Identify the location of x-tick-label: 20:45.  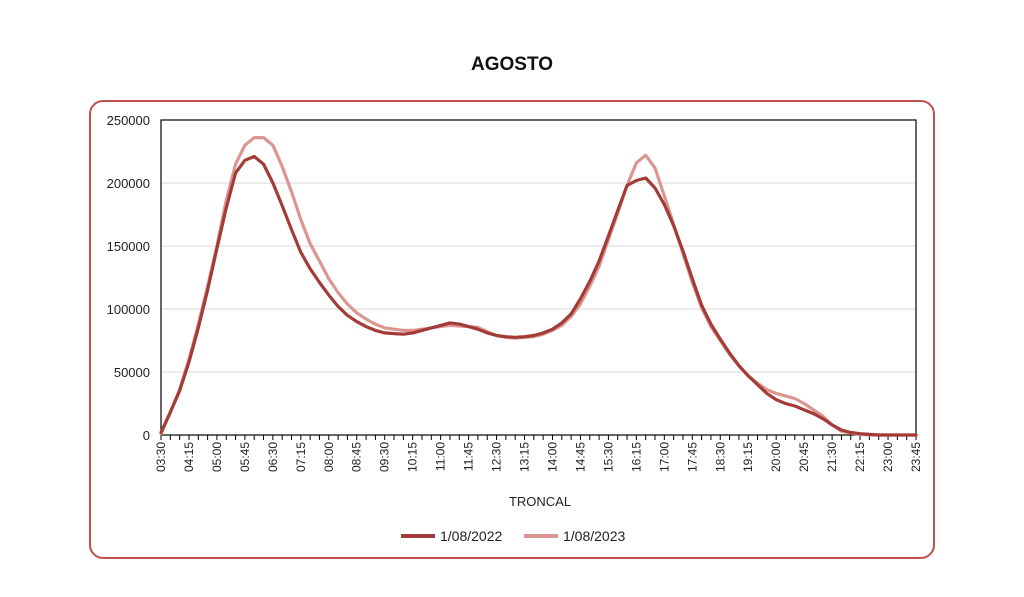
(804, 457).